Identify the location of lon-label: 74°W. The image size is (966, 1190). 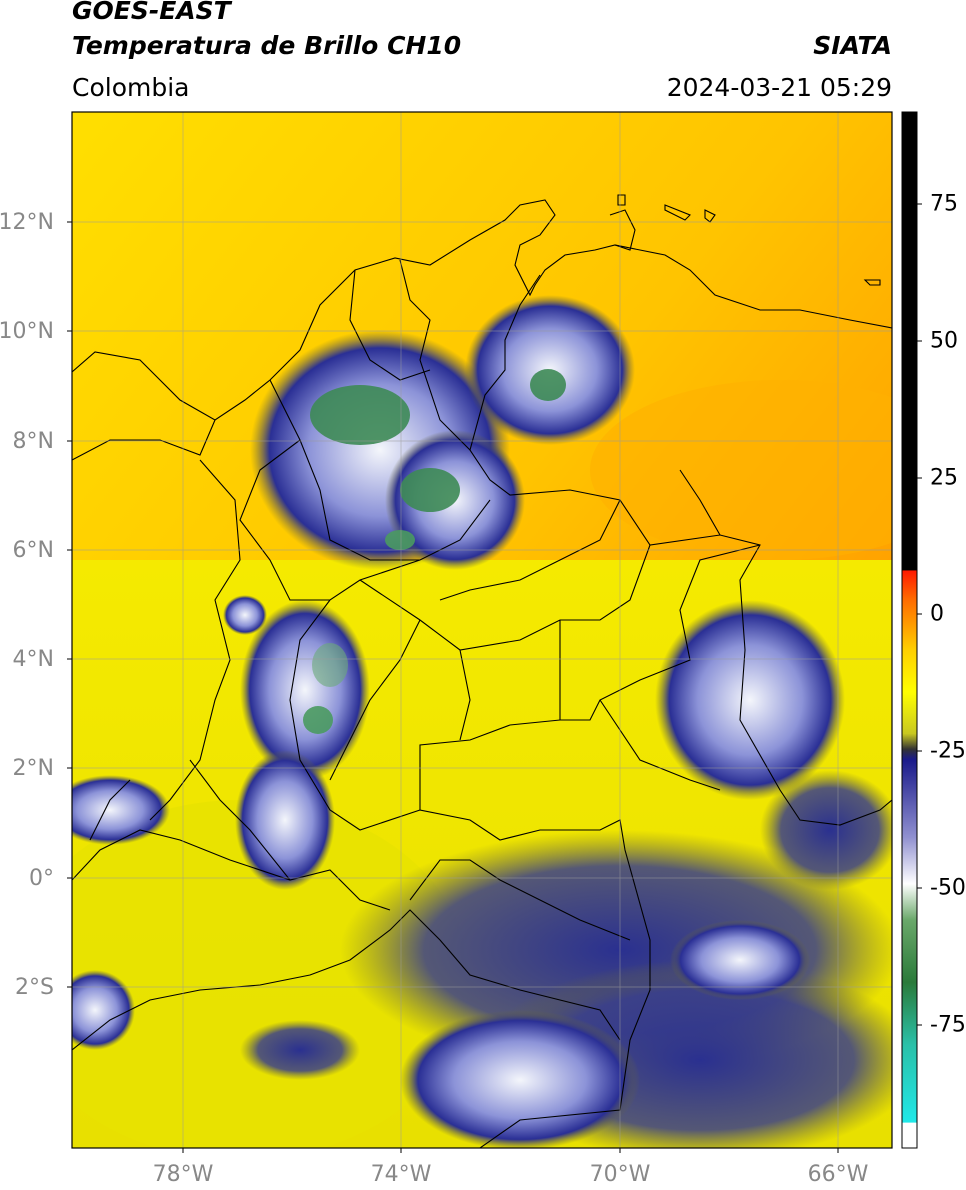
(401, 1174).